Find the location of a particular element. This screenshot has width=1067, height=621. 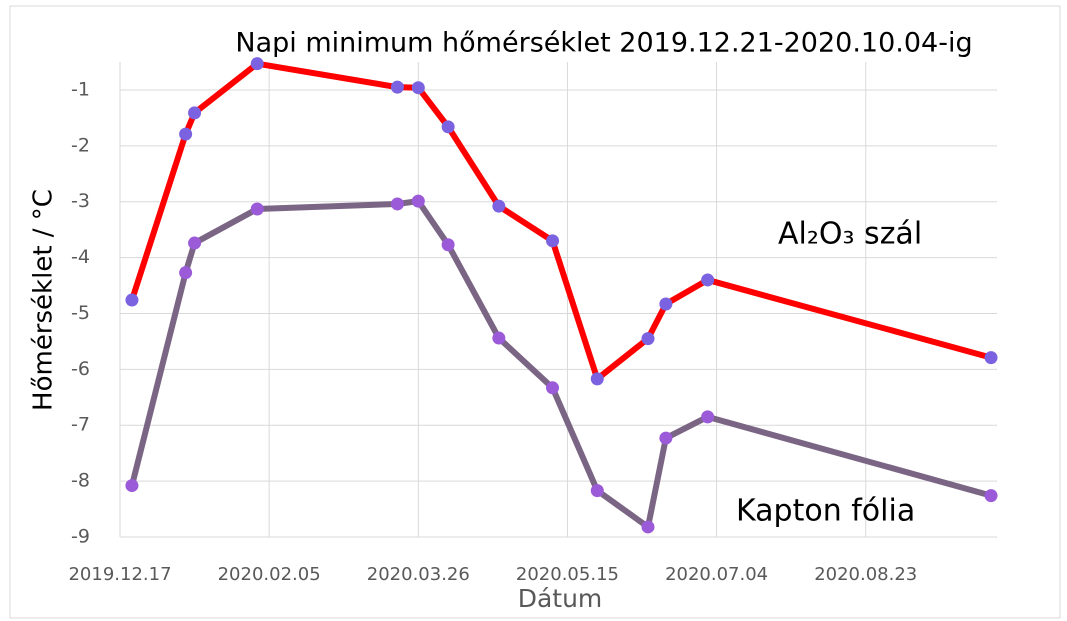

y-tick-label: -3 is located at coordinates (80, 201).